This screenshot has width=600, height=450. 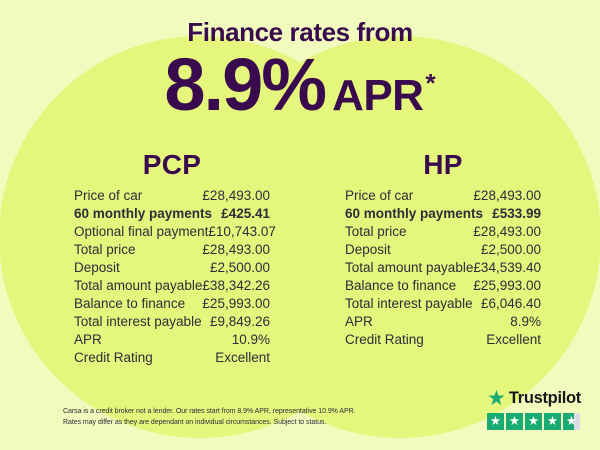 I want to click on row-value: £9,849.26, so click(x=239, y=321).